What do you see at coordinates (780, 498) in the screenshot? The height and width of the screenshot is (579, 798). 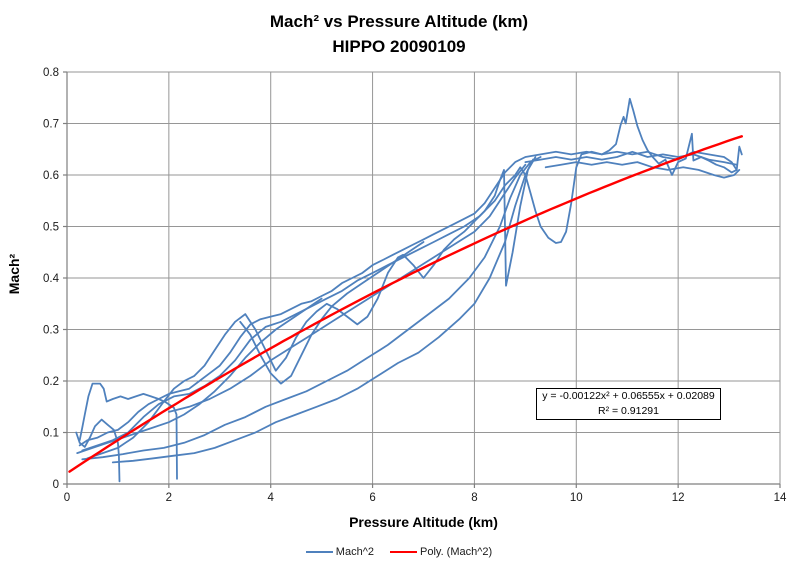 I see `x-tick-label: 14` at bounding box center [780, 498].